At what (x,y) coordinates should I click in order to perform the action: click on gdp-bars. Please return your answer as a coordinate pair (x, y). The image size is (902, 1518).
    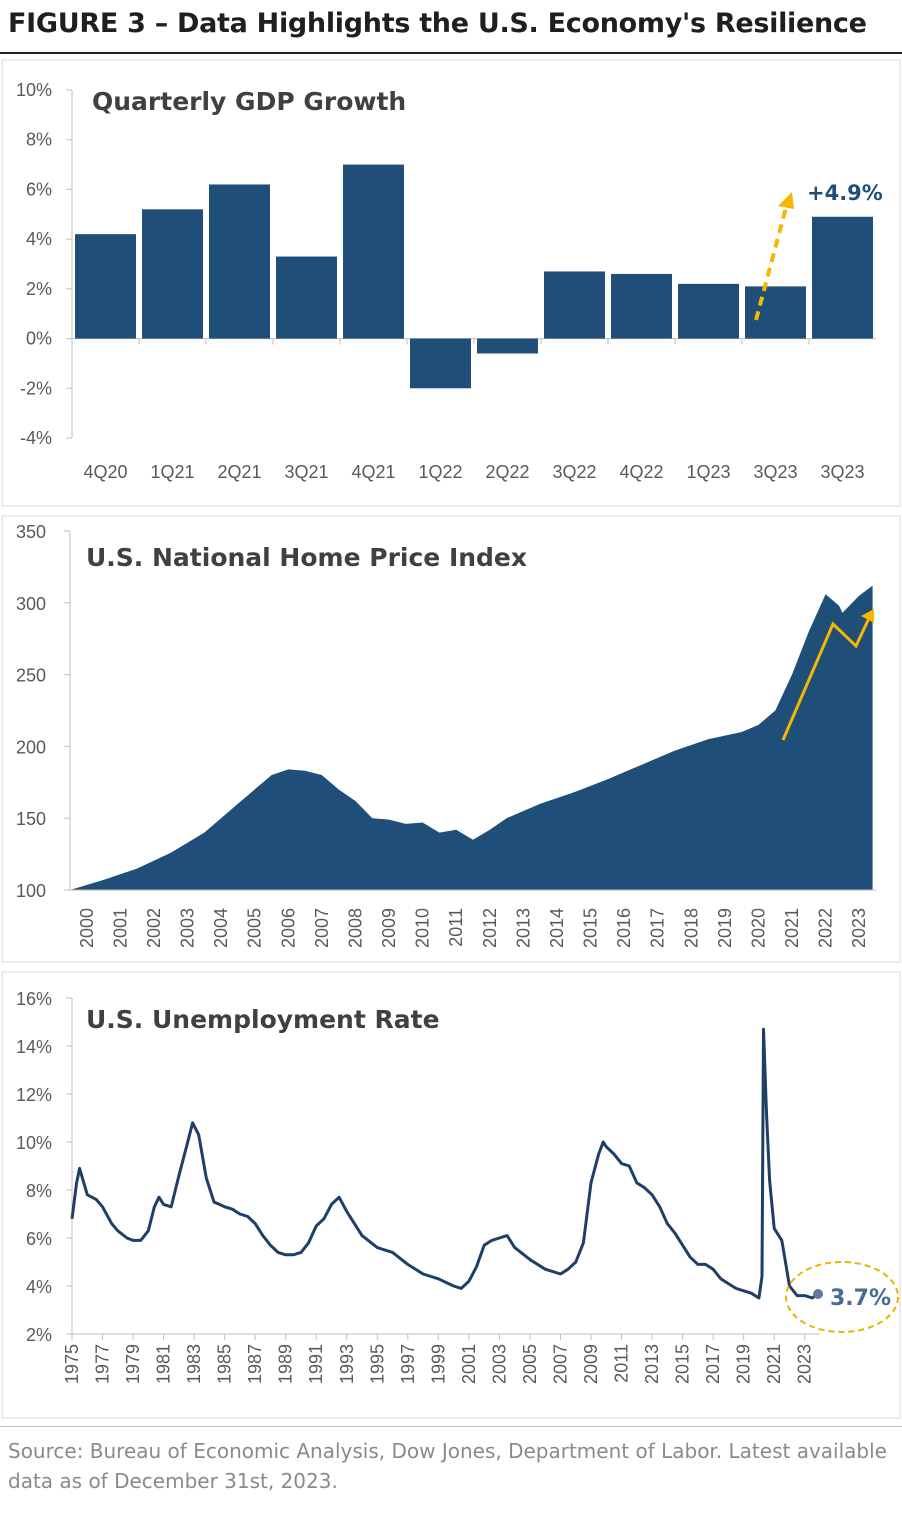
    Looking at the image, I should click on (474, 276).